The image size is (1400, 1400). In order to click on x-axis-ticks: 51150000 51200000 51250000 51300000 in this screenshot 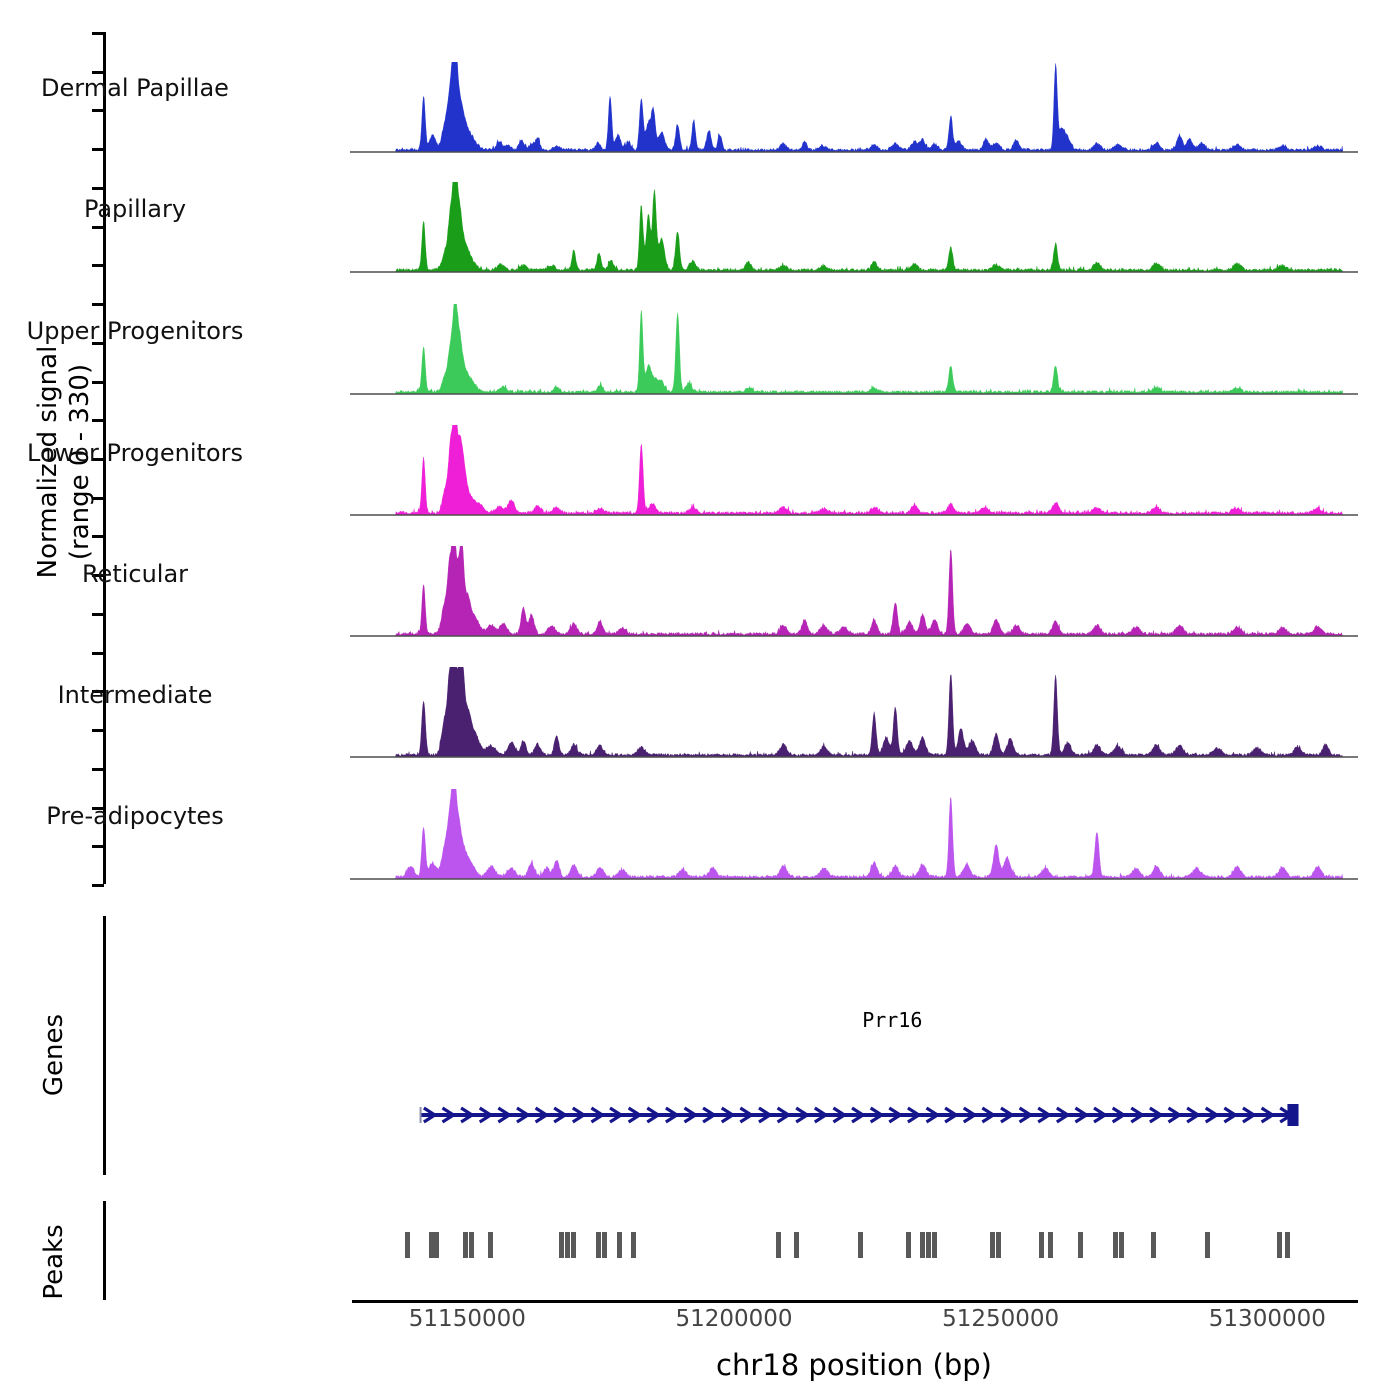, I will do `click(854, 1326)`.